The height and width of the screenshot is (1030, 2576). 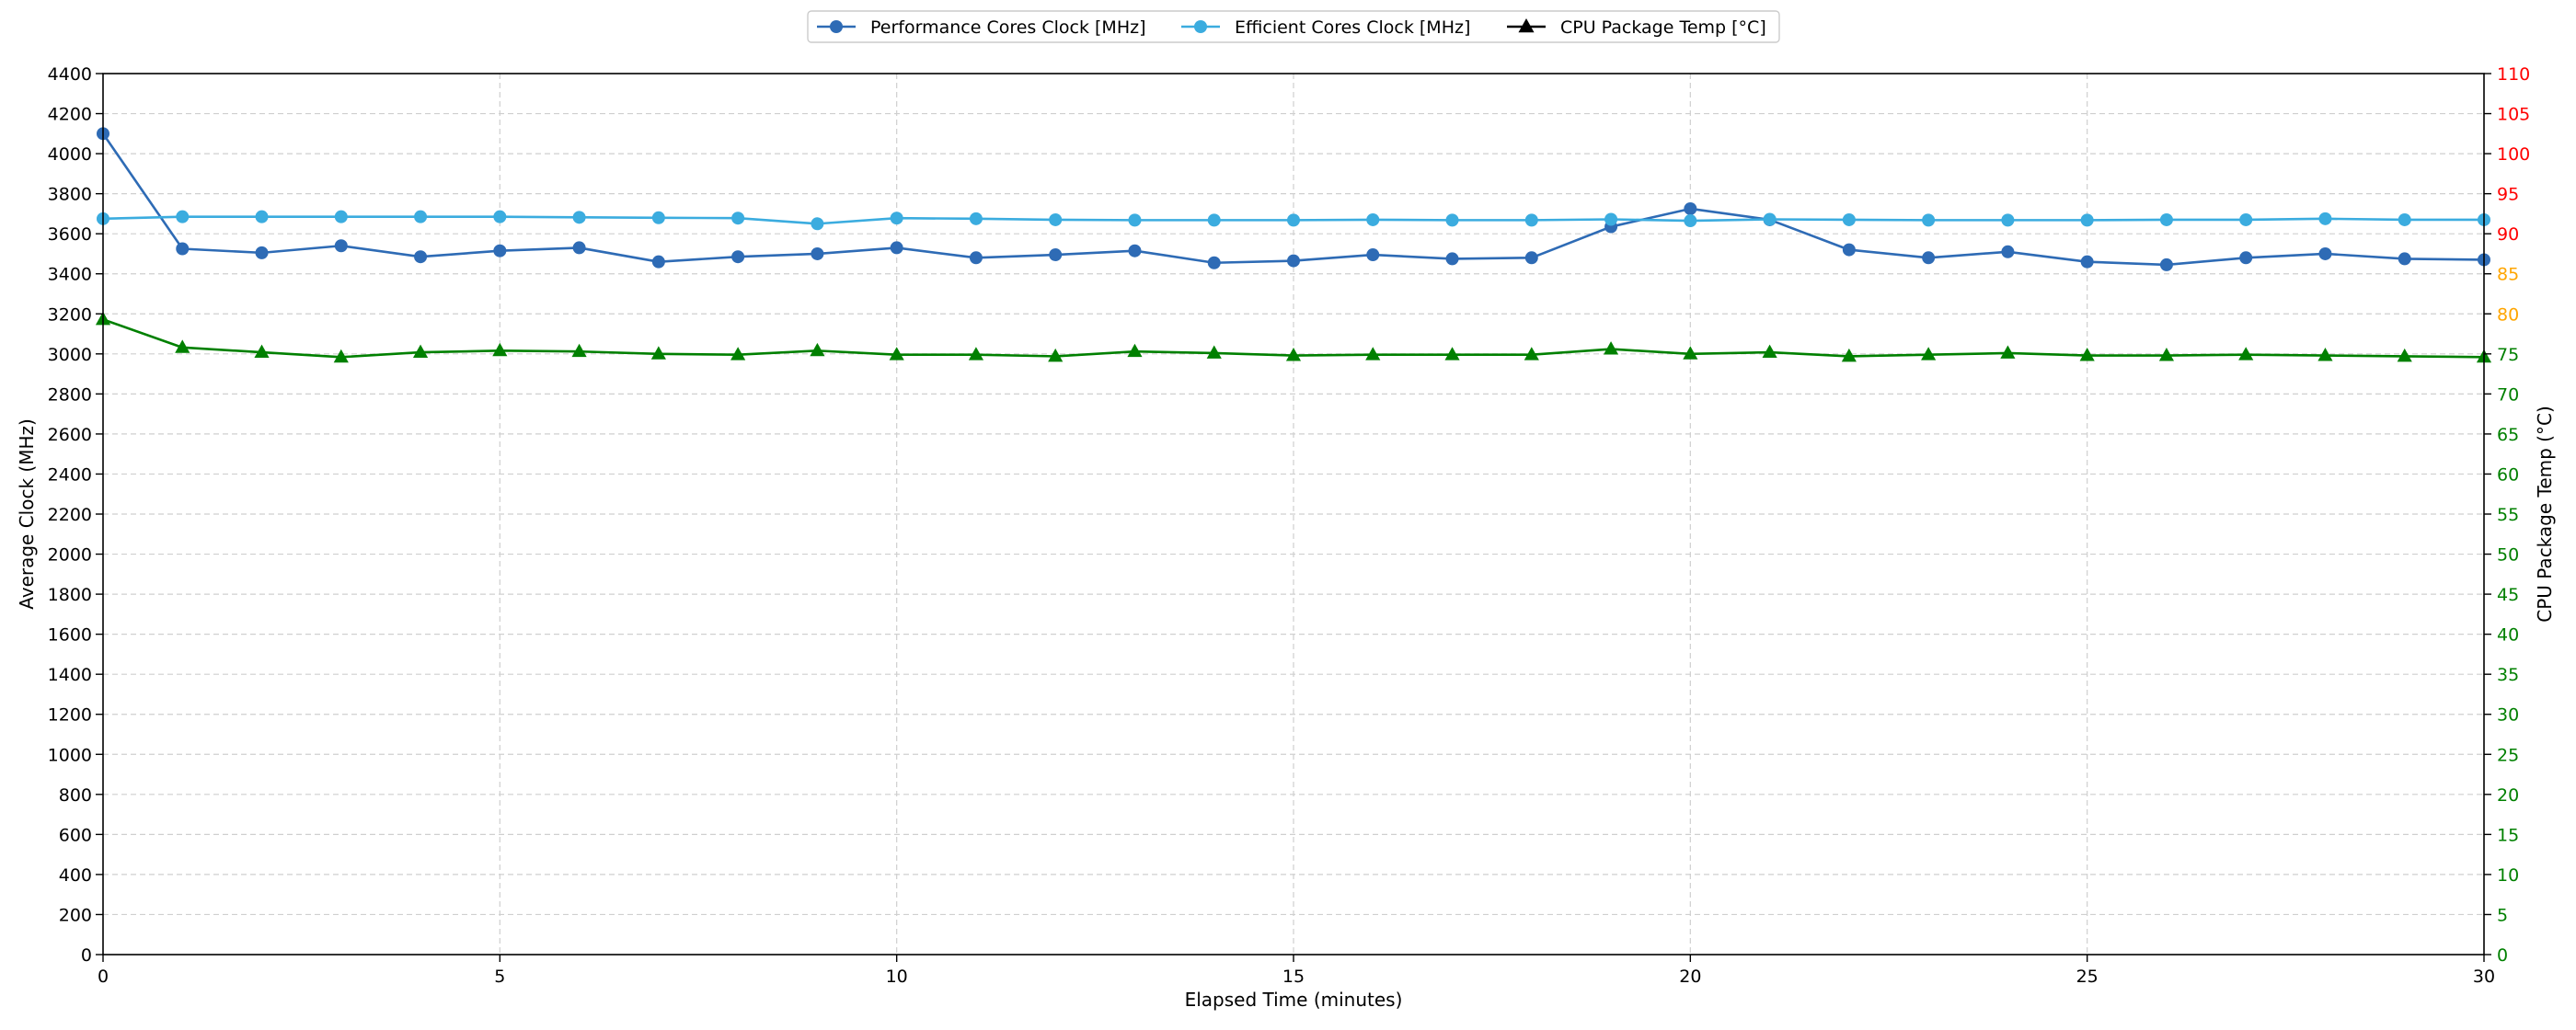 I want to click on y-right-tick-label: 80, so click(x=2508, y=314).